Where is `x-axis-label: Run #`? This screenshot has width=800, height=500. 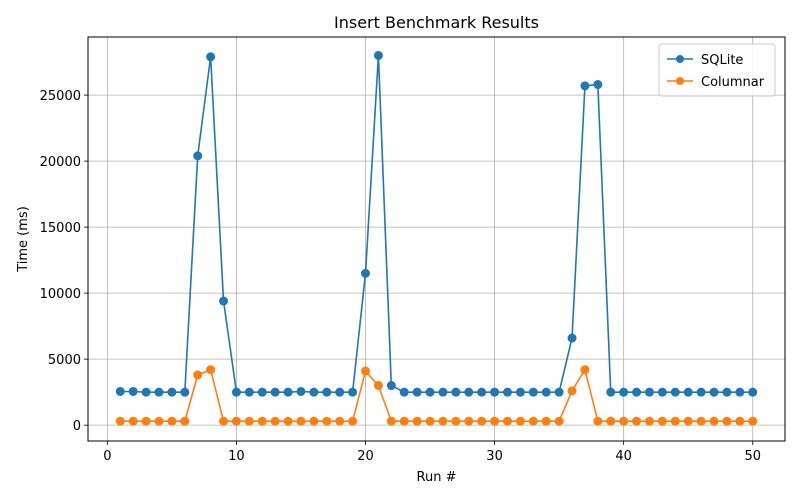 x-axis-label: Run # is located at coordinates (437, 477).